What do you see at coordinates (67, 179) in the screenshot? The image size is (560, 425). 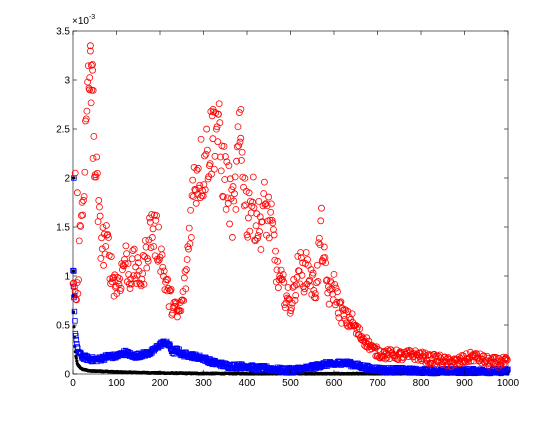 I see `y-tick-label: 2` at bounding box center [67, 179].